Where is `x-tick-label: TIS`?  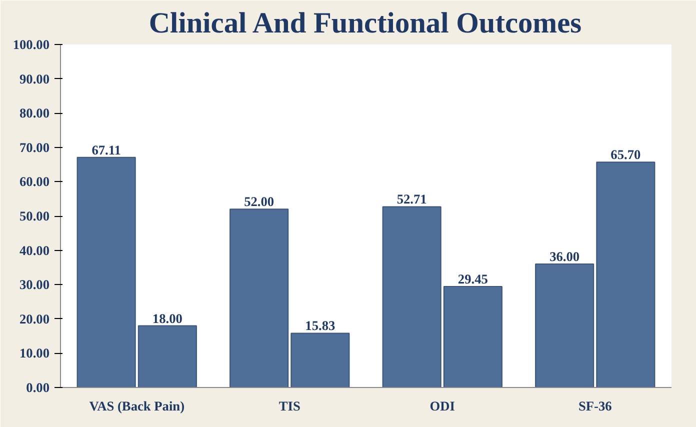 x-tick-label: TIS is located at coordinates (289, 406).